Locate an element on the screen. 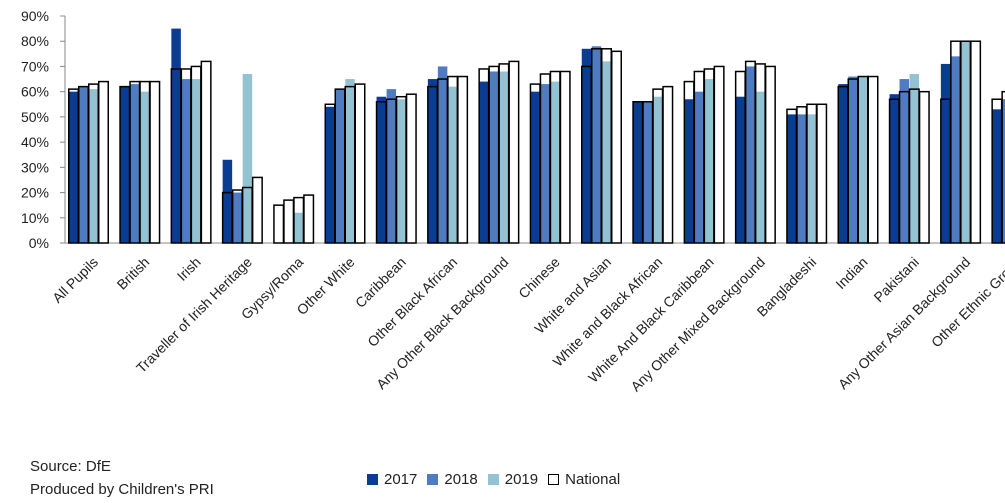  y-tick-label: 40% is located at coordinates (35, 142).